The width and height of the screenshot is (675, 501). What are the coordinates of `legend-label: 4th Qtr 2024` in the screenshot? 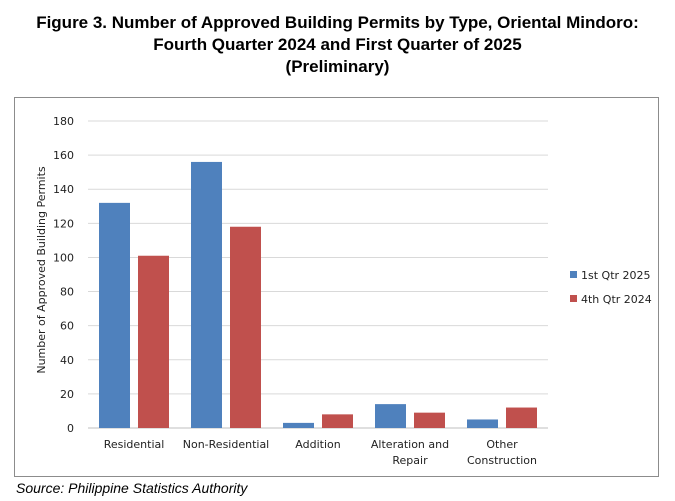 It's located at (616, 299).